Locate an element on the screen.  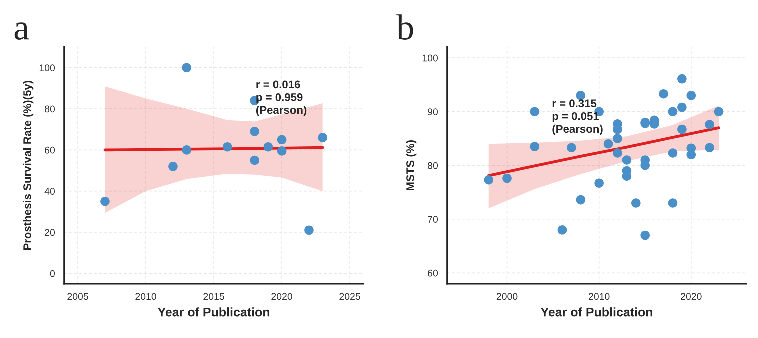
x-tick-label: 2000 is located at coordinates (507, 296).